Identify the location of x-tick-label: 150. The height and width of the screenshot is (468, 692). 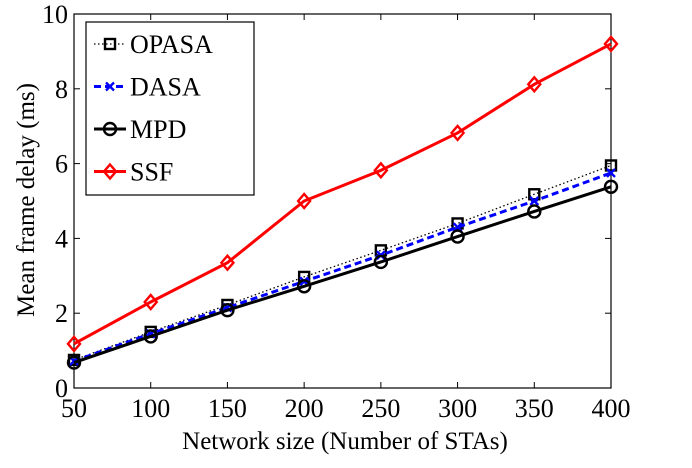
(227, 408).